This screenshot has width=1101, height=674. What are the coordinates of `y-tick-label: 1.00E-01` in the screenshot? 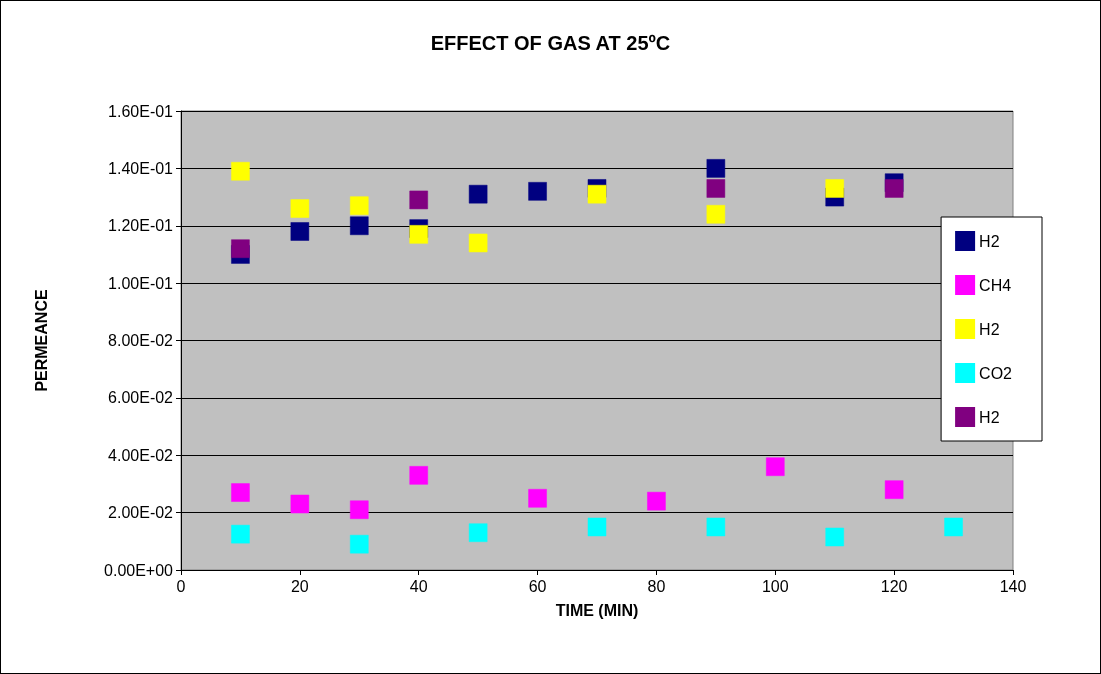 It's located at (141, 283).